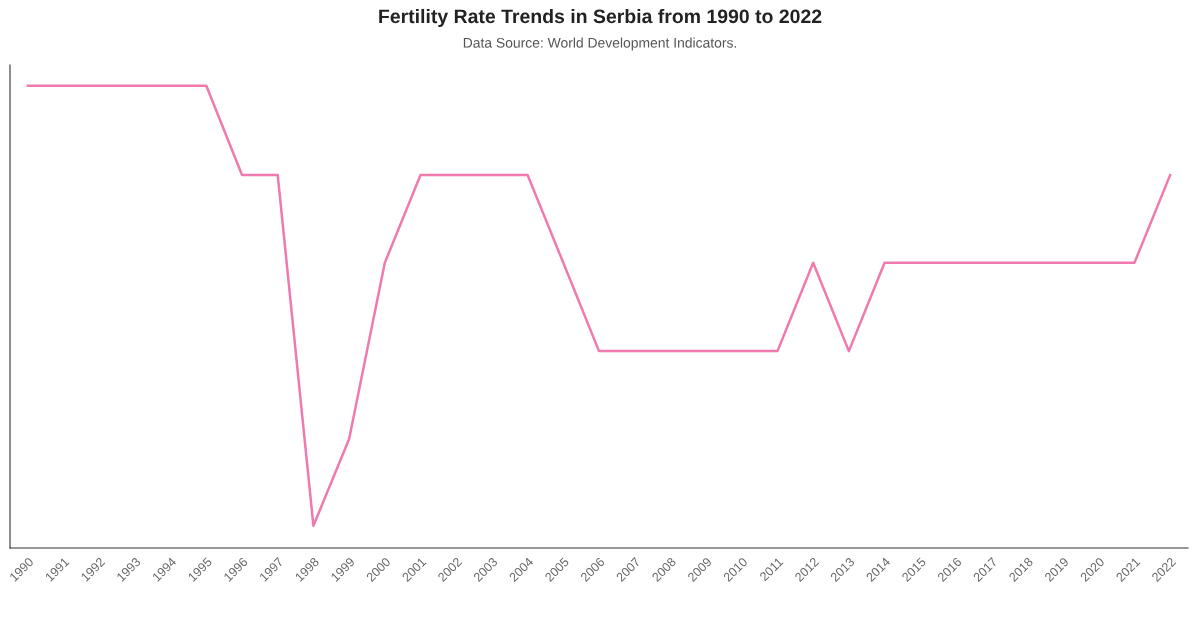  What do you see at coordinates (600, 44) in the screenshot?
I see `chart-subtitle: Data Source: World Development Indicators.` at bounding box center [600, 44].